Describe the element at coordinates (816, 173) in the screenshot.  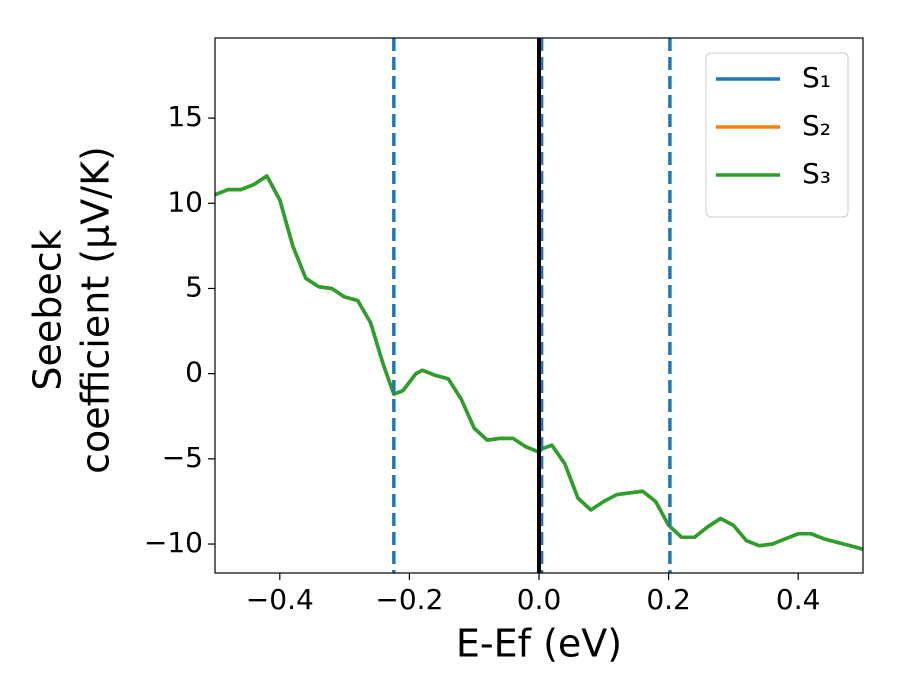
I see `legend-label: S₃` at that location.